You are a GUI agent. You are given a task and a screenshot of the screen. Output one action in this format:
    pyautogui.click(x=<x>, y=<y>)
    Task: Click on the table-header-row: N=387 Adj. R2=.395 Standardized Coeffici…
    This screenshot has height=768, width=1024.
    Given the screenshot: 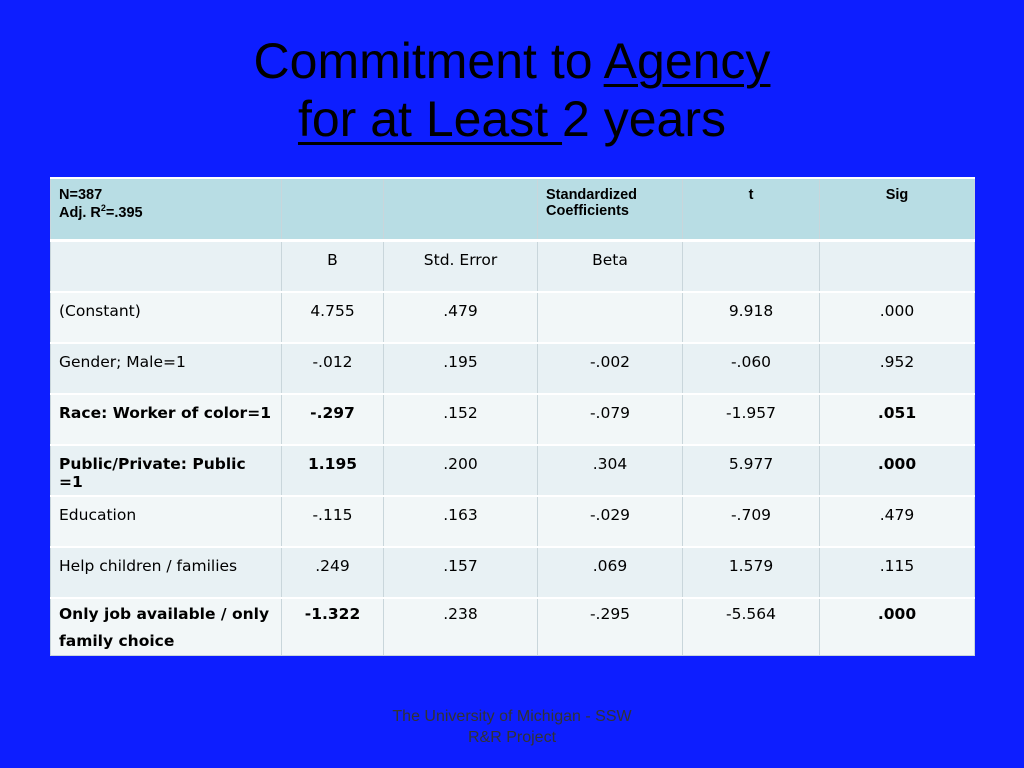 What is the action you would take?
    pyautogui.click(x=512, y=209)
    